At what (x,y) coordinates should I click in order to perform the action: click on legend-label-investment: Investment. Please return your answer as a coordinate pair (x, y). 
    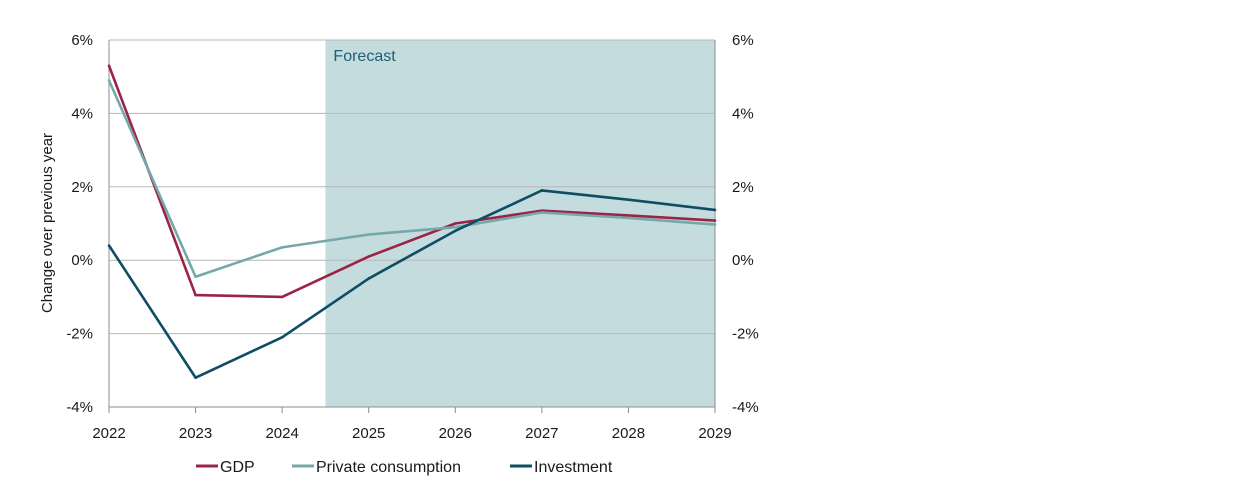
    Looking at the image, I should click on (573, 467).